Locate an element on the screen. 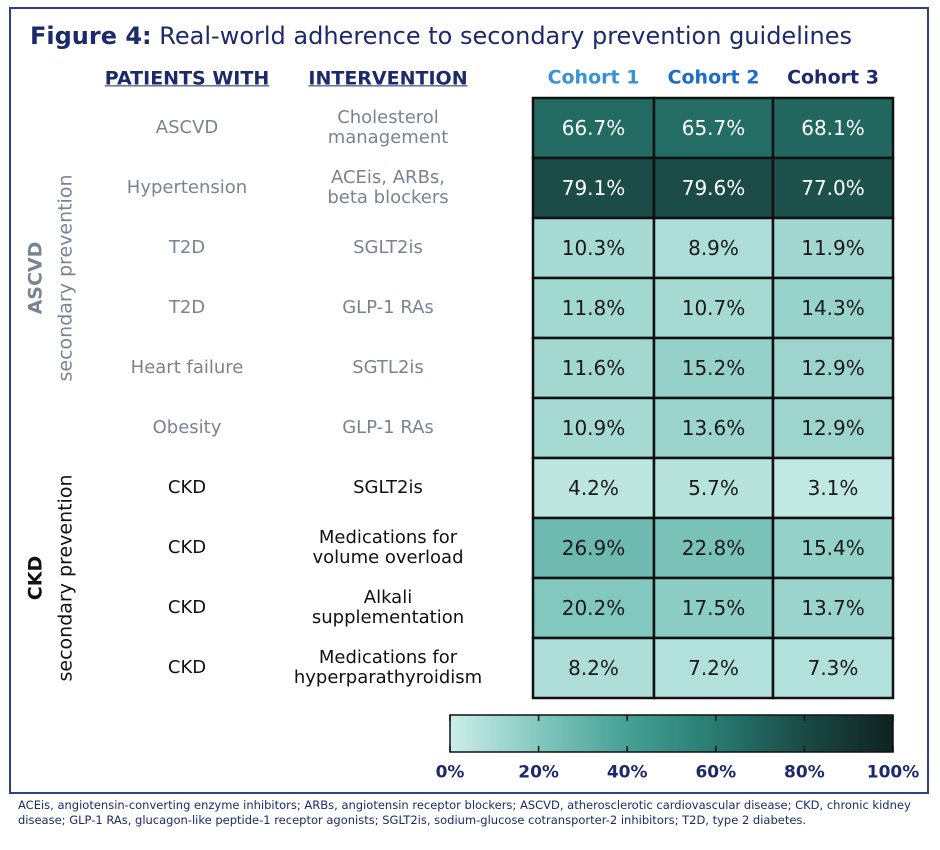 This screenshot has height=850, width=940. cell-label: 14.3% is located at coordinates (833, 307).